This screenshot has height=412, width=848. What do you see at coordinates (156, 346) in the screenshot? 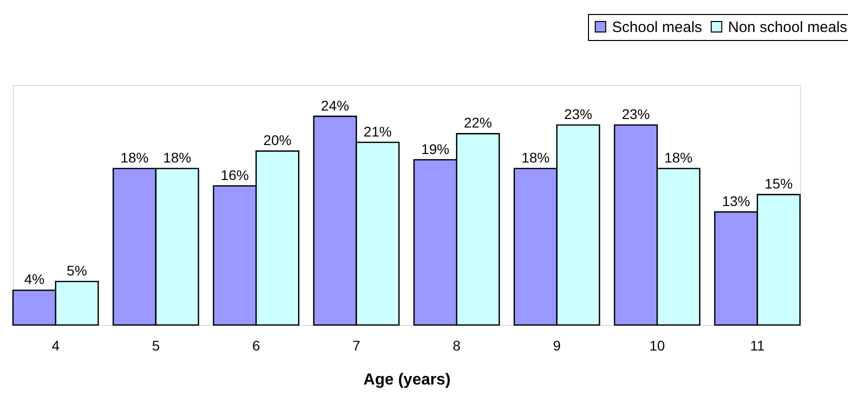
I see `x-tick-label: 5` at bounding box center [156, 346].